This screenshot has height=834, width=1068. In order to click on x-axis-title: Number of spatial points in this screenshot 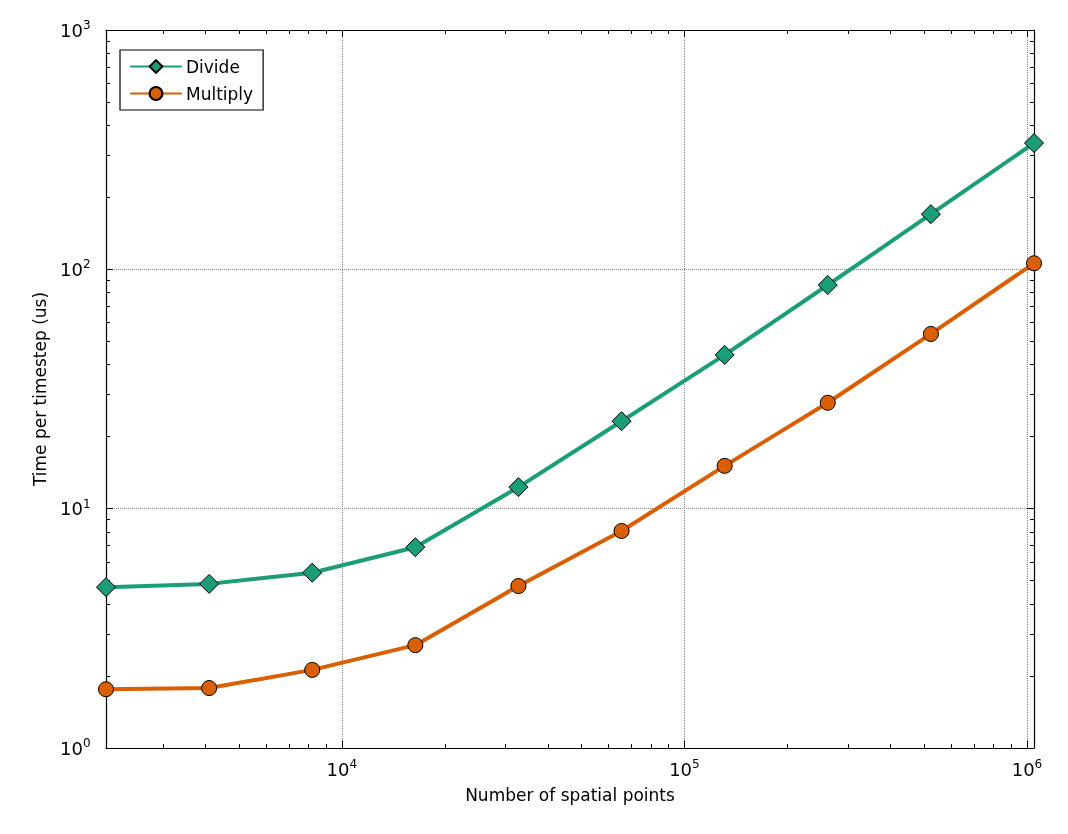, I will do `click(570, 794)`.